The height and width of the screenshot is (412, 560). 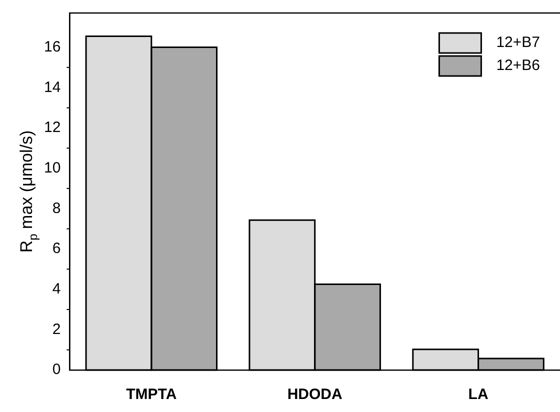 I want to click on y-tick-label: 8, so click(x=56, y=208).